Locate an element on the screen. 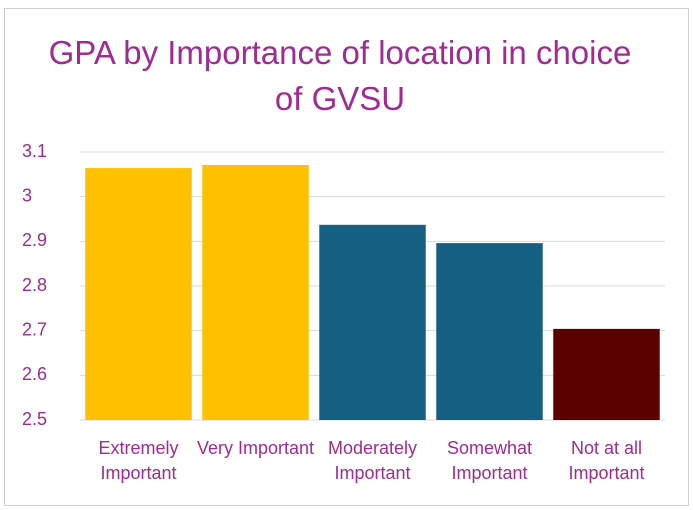  y-tick-label: 2.5 is located at coordinates (34, 419).